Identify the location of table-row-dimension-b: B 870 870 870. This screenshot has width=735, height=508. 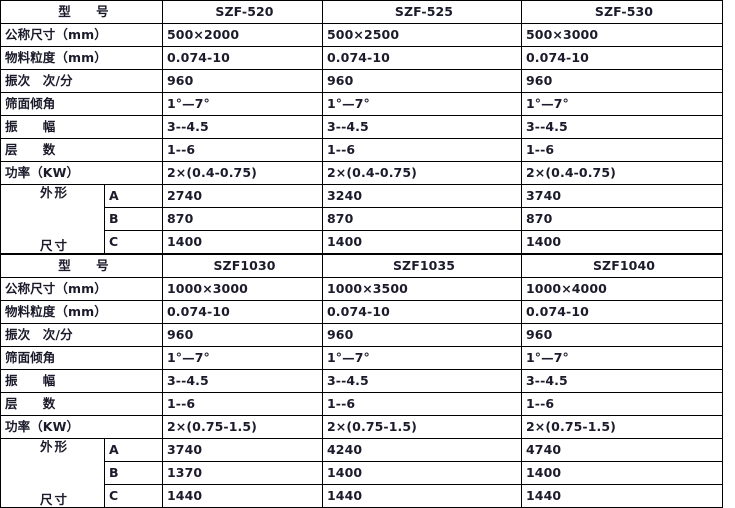
(362, 219).